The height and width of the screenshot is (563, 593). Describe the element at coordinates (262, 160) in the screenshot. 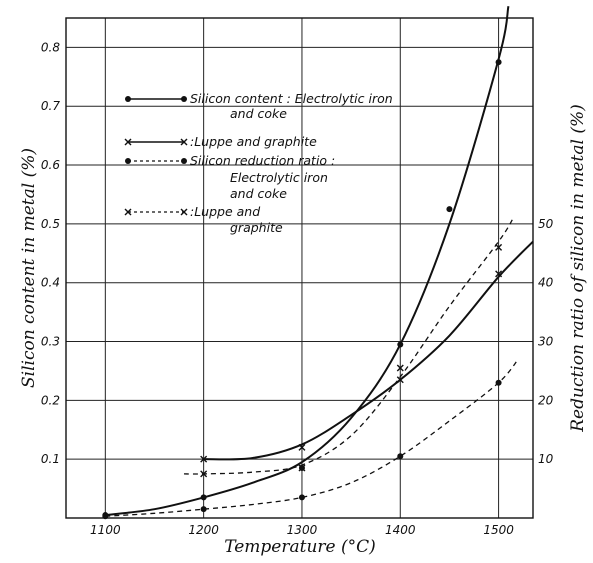

I see `legend-label: Silicon reduction ratio :` at that location.